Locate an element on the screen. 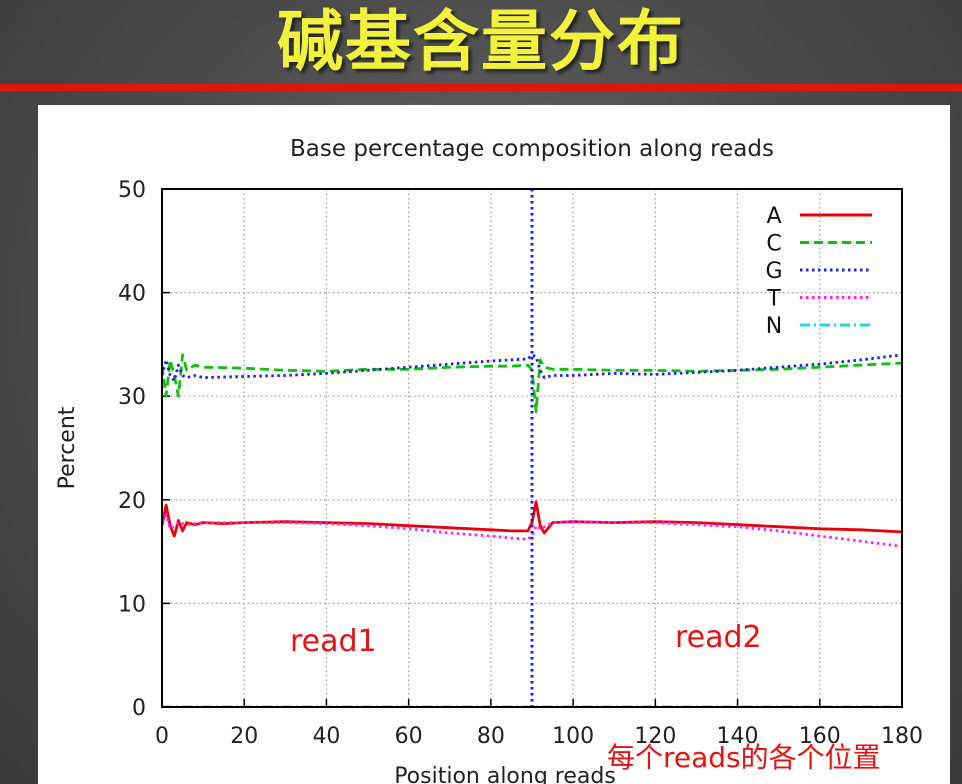 The height and width of the screenshot is (784, 962). legend-label-n: N is located at coordinates (774, 326).